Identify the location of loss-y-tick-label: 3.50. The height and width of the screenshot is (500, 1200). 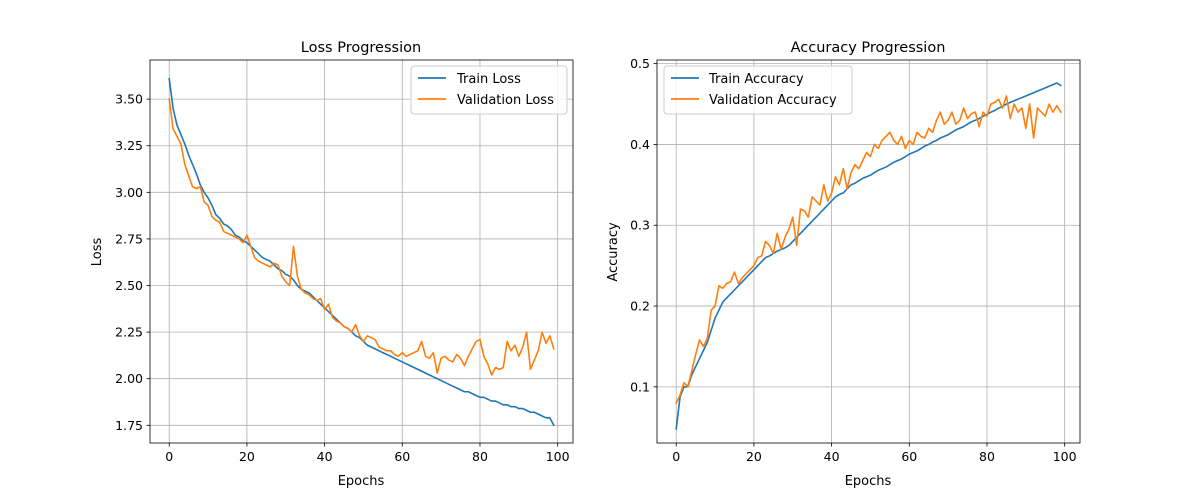
(129, 99).